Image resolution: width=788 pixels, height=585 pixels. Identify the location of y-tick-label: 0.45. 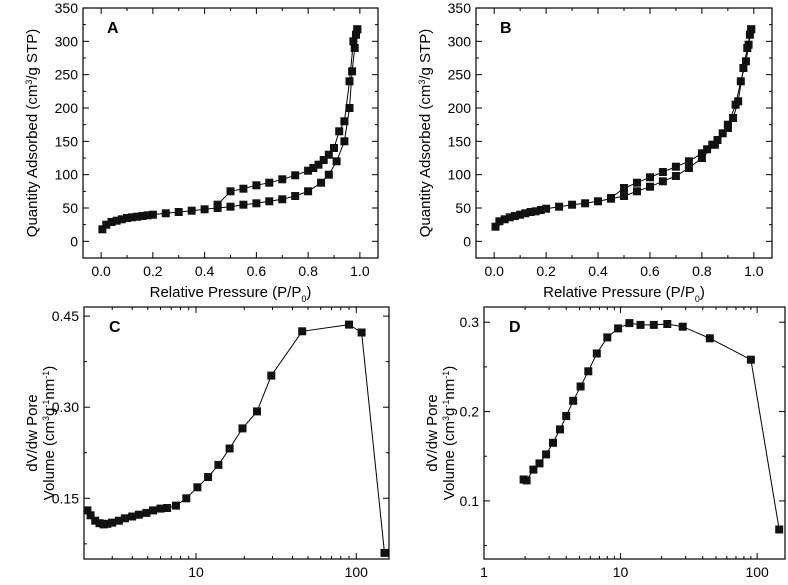
(65, 316).